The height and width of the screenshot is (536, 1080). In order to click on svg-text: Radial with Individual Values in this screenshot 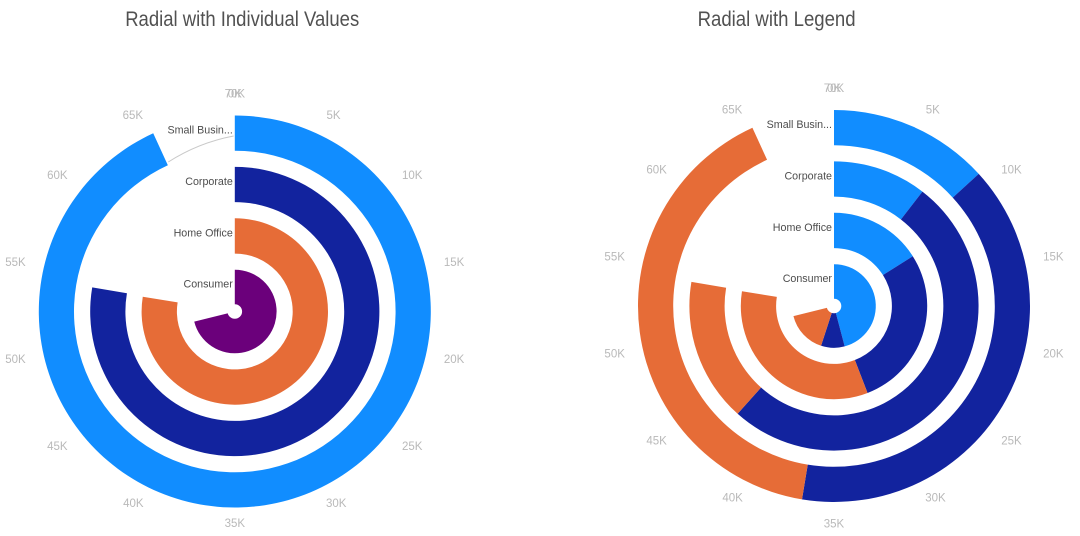, I will do `click(242, 19)`.